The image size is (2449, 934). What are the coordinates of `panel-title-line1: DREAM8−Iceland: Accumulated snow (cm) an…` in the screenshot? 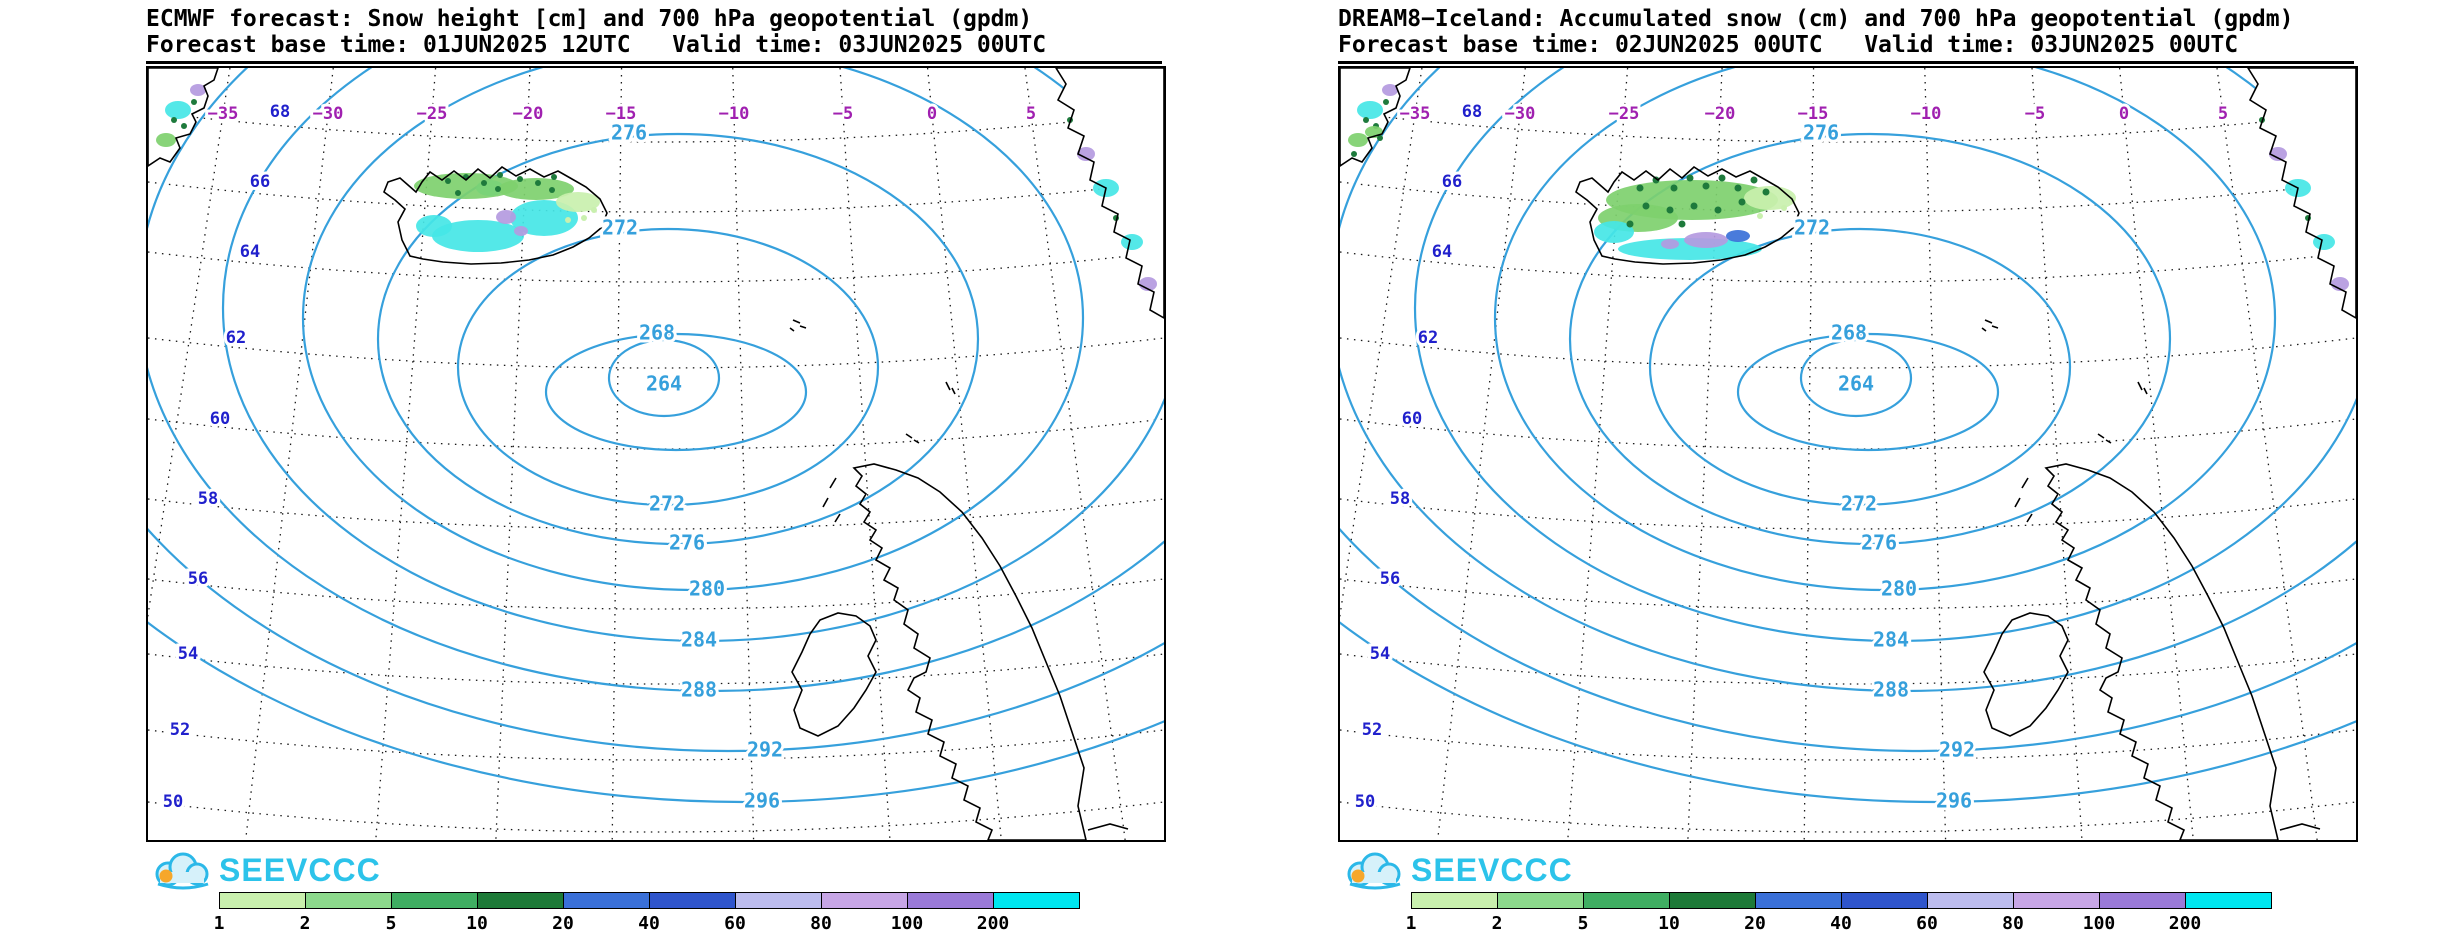 It's located at (1816, 19).